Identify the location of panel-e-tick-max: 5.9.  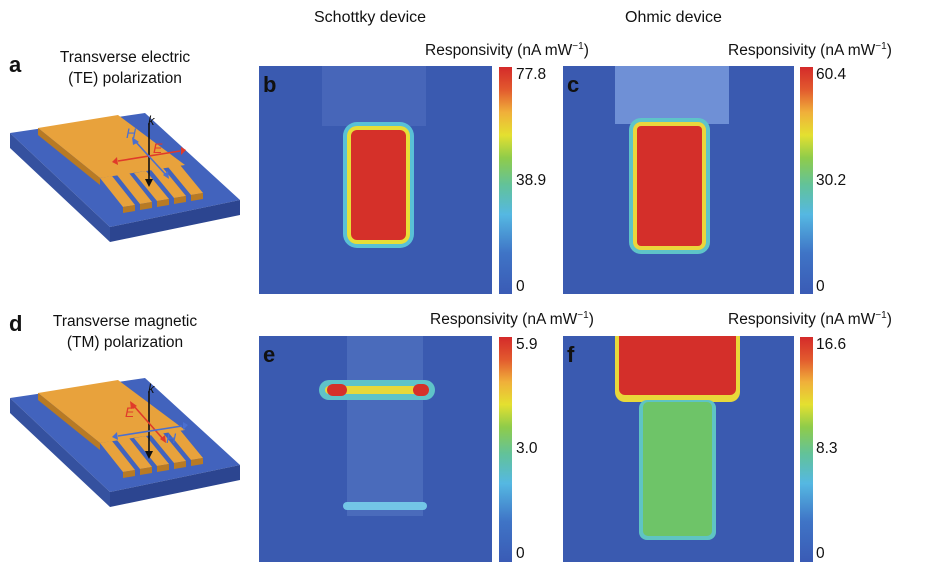
(527, 344).